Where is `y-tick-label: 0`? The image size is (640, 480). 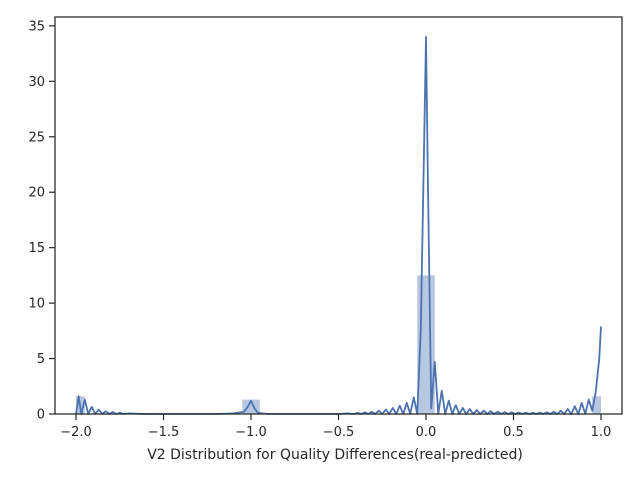 y-tick-label: 0 is located at coordinates (41, 415).